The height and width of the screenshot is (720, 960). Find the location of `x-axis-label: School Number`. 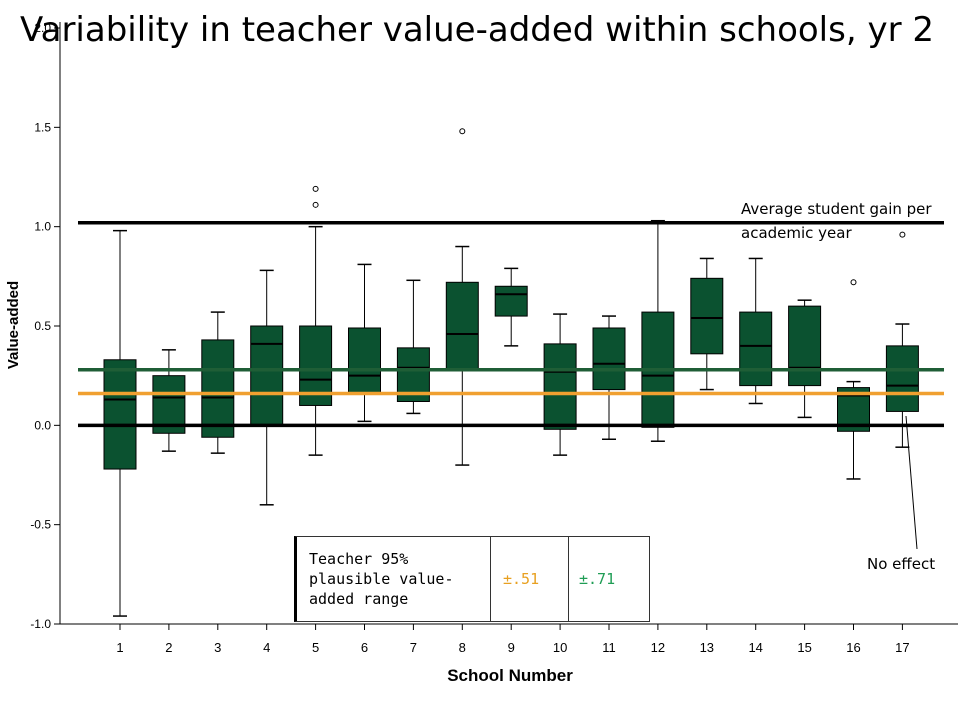

x-axis-label: School Number is located at coordinates (510, 675).